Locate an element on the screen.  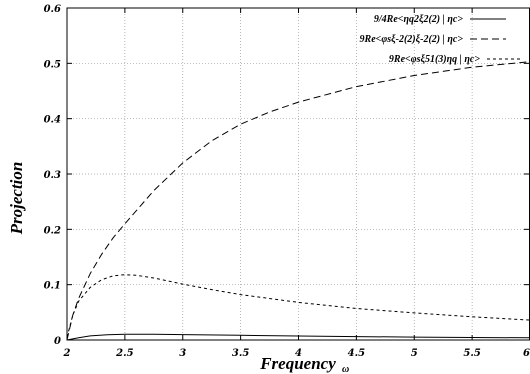
x-tick-label: 6 is located at coordinates (526, 353).